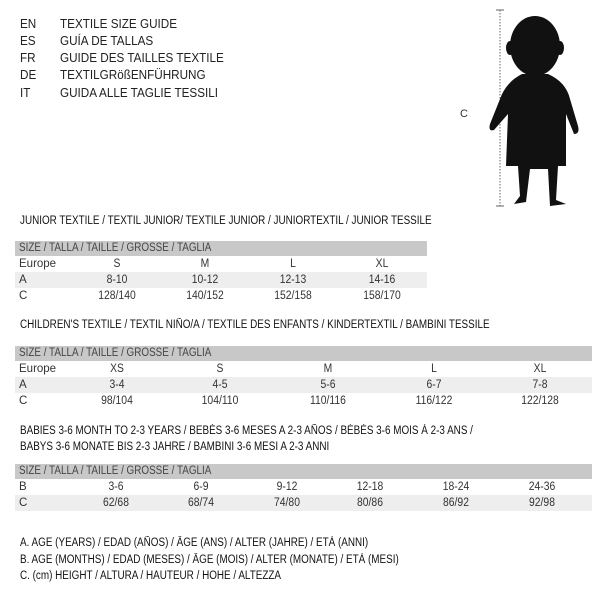  I want to click on lang-code: IT, so click(25, 92).